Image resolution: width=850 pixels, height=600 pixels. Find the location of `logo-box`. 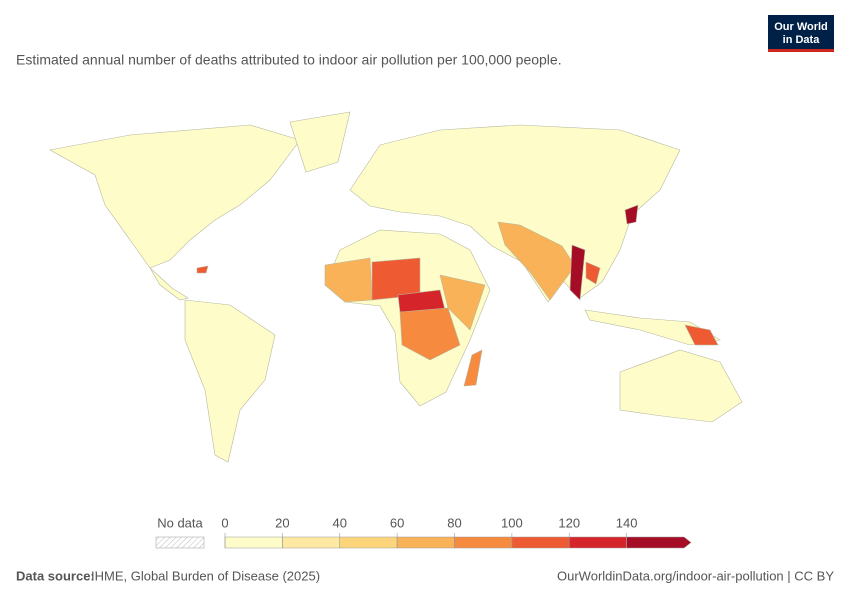

logo-box is located at coordinates (801, 33).